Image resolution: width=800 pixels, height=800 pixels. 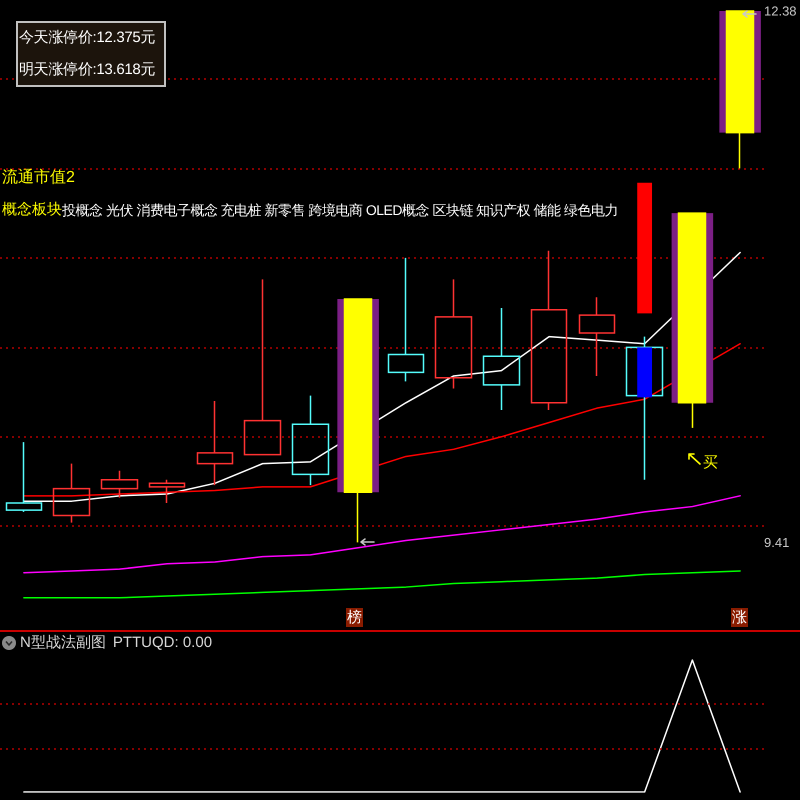 What do you see at coordinates (354, 617) in the screenshot?
I see `annotation: 榜` at bounding box center [354, 617].